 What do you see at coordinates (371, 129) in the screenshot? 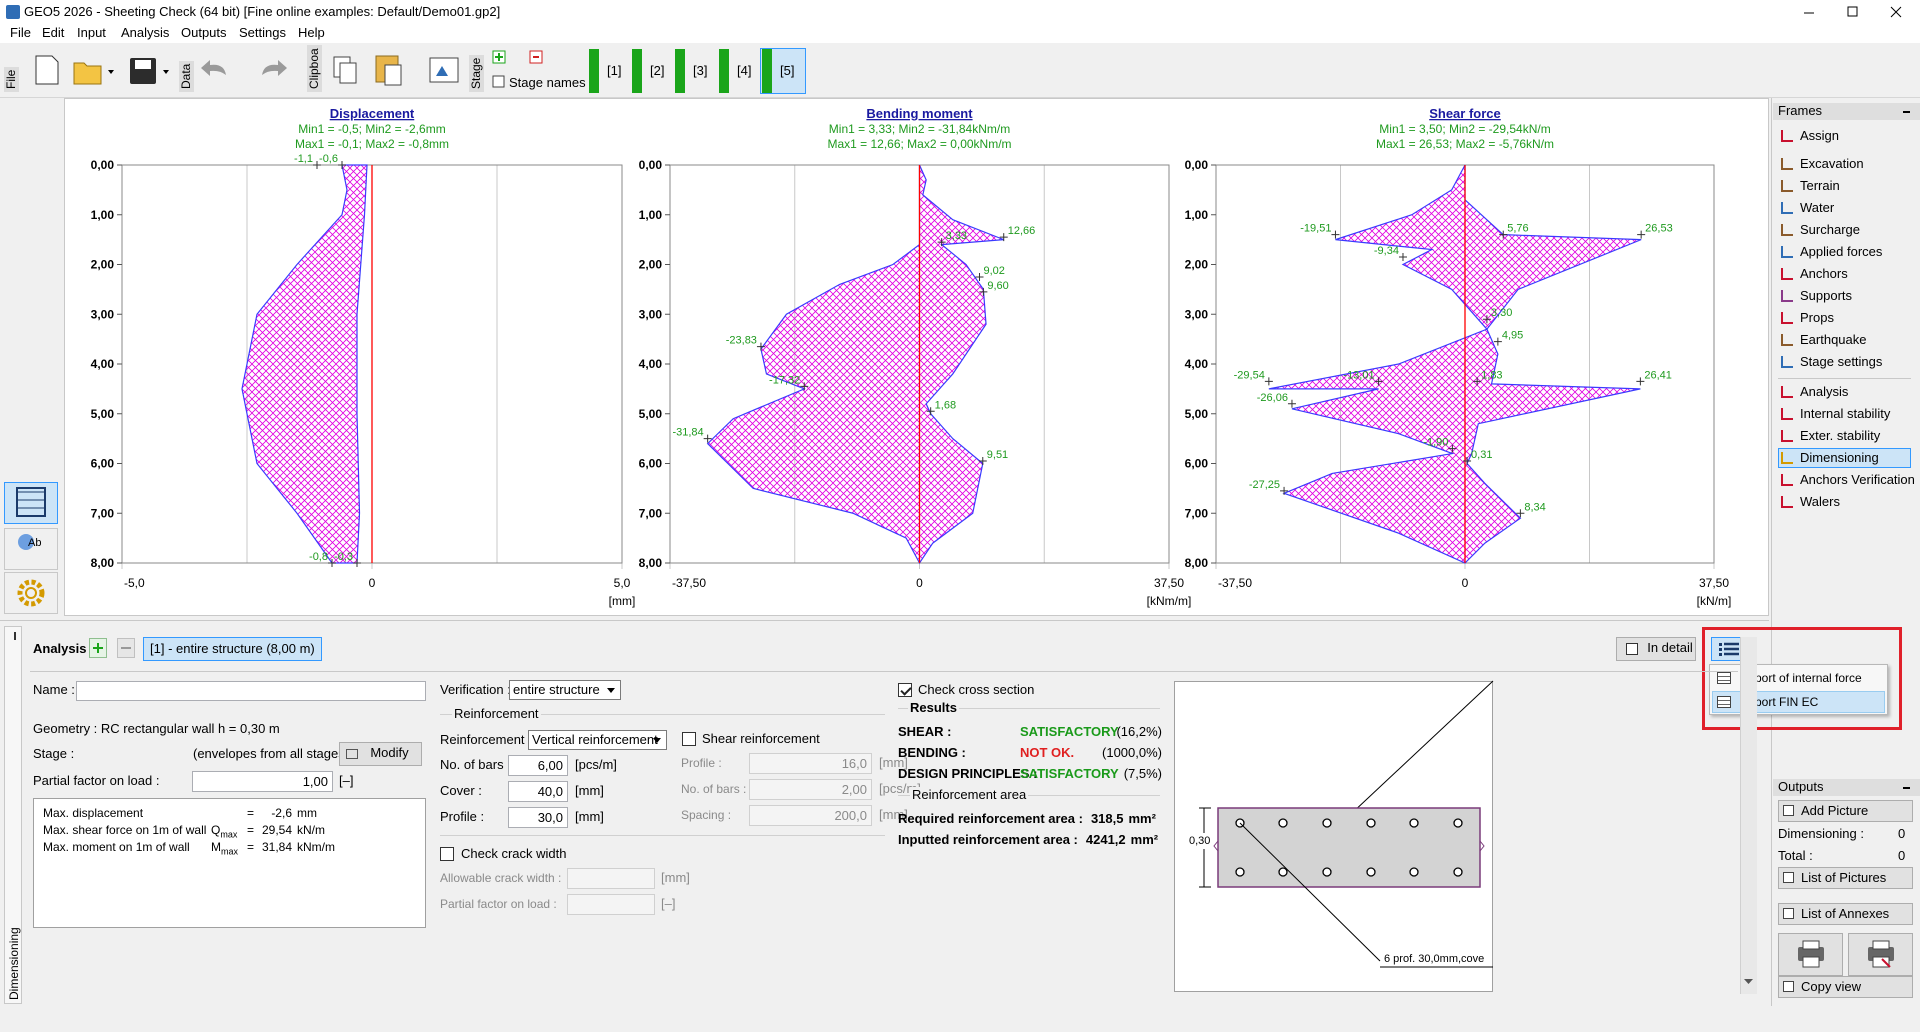
I see `chart-subtitle: Min1 = -0,5; Min2 = -2,6mm` at bounding box center [371, 129].